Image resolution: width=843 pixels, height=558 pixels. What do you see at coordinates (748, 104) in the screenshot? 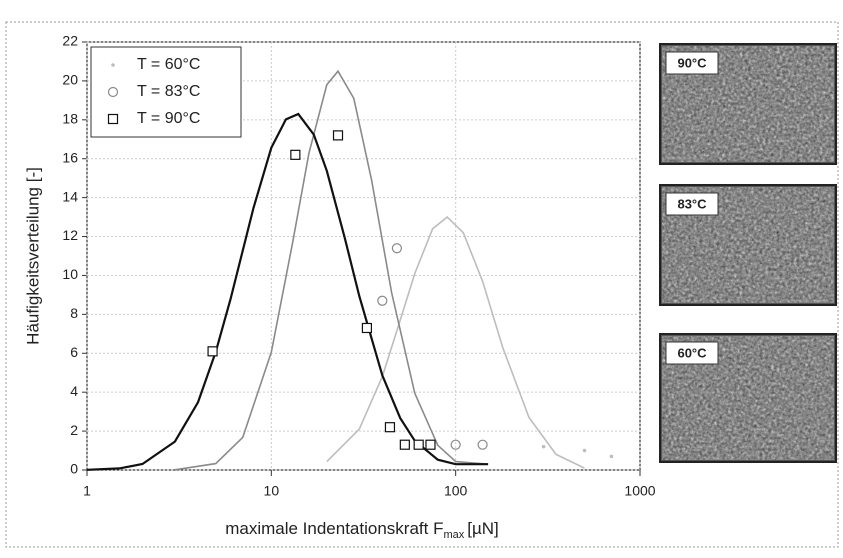
I see `micrograph: 90°C` at bounding box center [748, 104].